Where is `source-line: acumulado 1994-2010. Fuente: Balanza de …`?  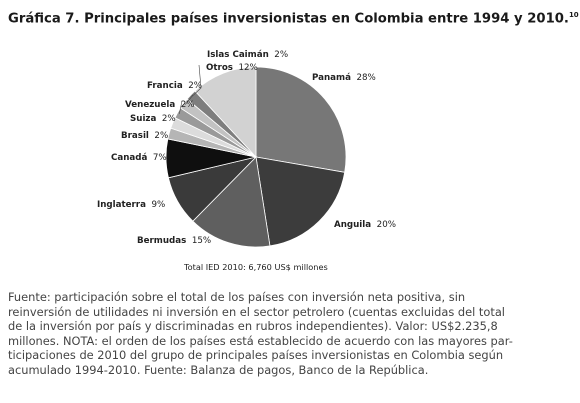 source-line: acumulado 1994-2010. Fuente: Balanza de … is located at coordinates (218, 369).